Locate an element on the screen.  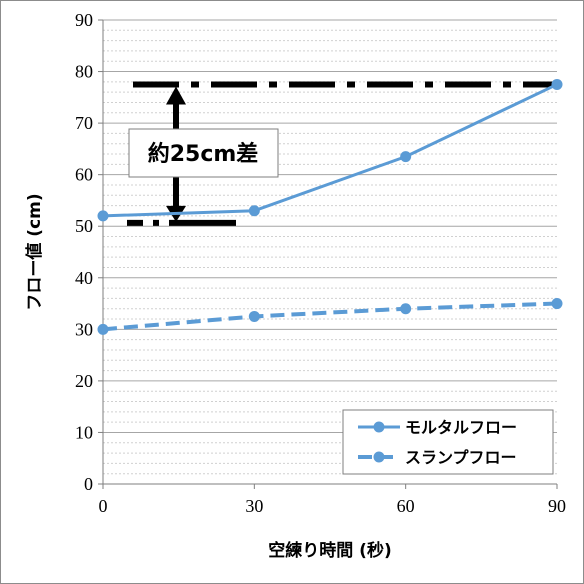
y-tick-label: 40 is located at coordinates (84, 278).